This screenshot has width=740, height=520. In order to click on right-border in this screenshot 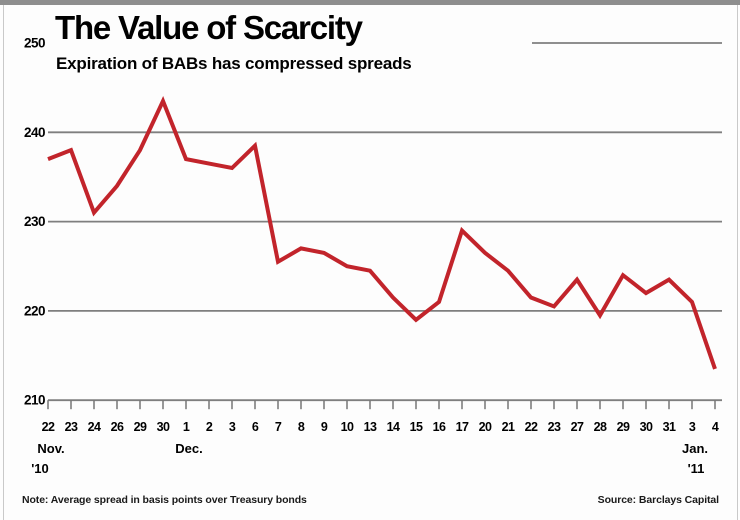, I will do `click(737, 262)`.